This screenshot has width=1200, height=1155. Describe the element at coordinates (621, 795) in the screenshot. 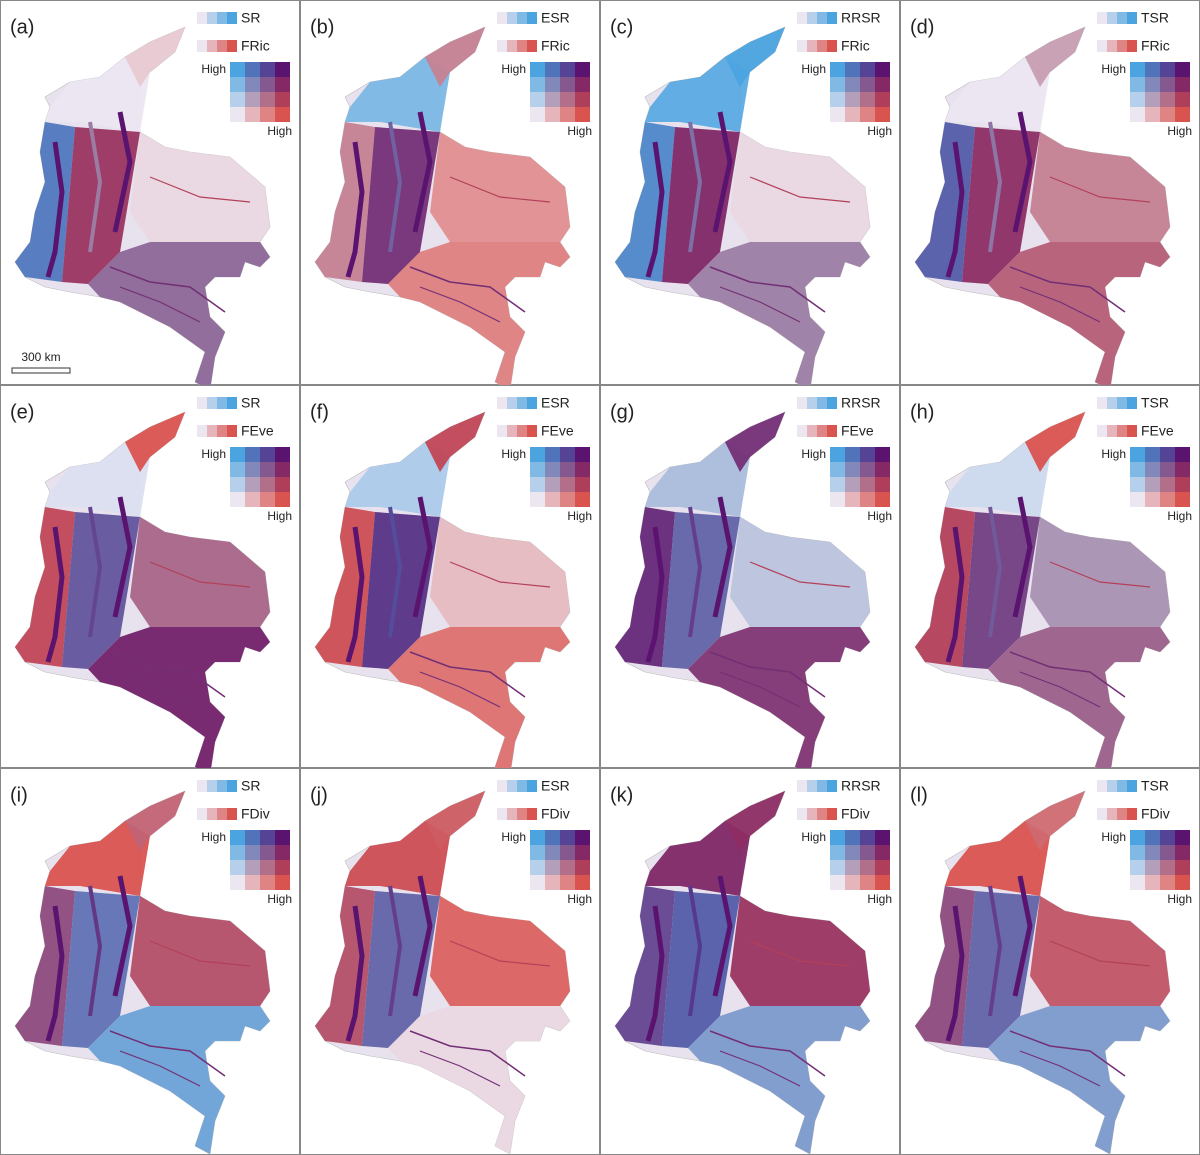

I see `panel-label: (k)` at that location.